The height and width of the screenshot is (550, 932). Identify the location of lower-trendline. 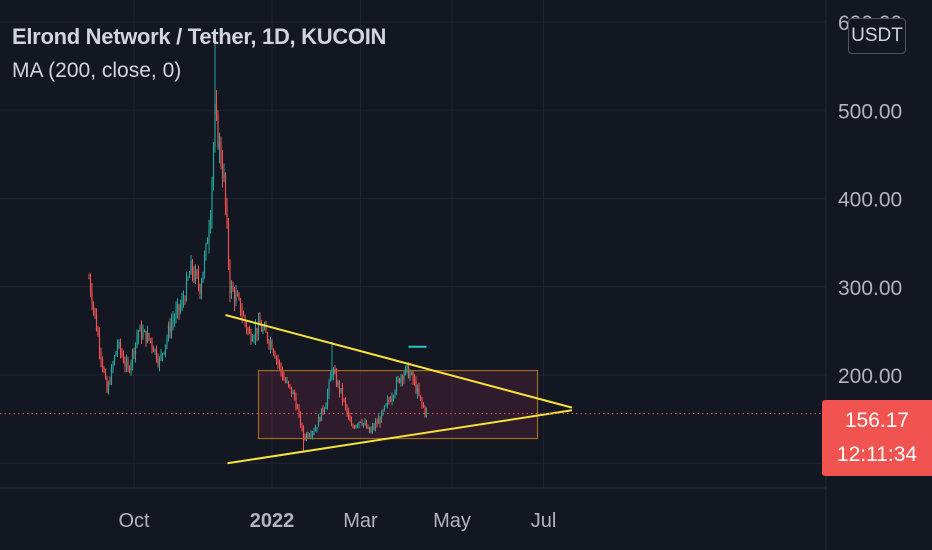
(400, 437).